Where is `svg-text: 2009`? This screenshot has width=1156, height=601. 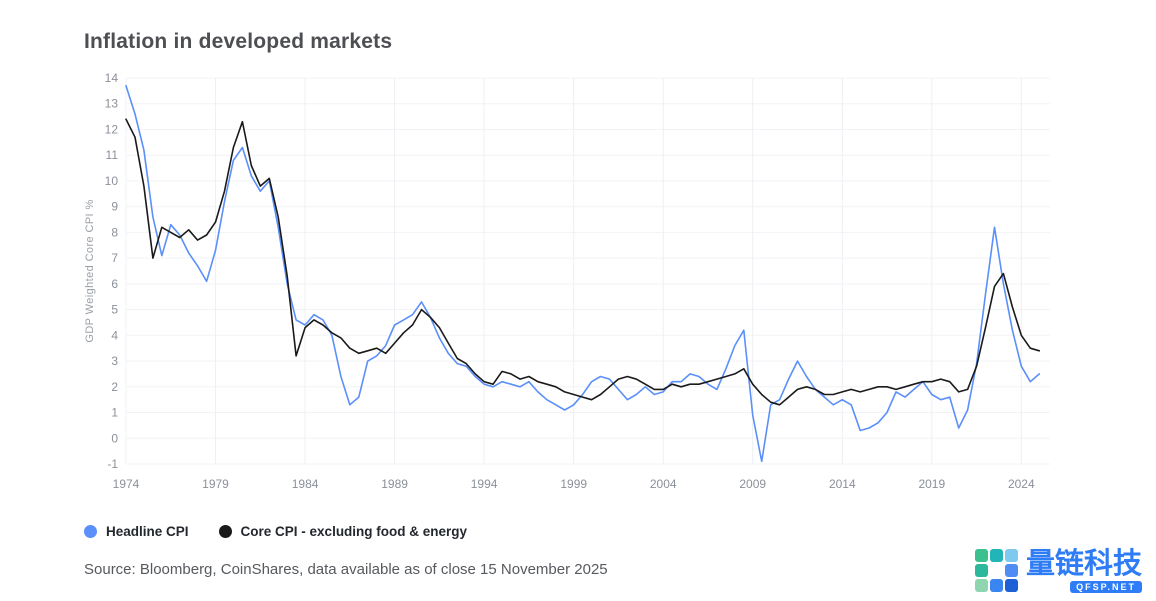 svg-text: 2009 is located at coordinates (752, 484).